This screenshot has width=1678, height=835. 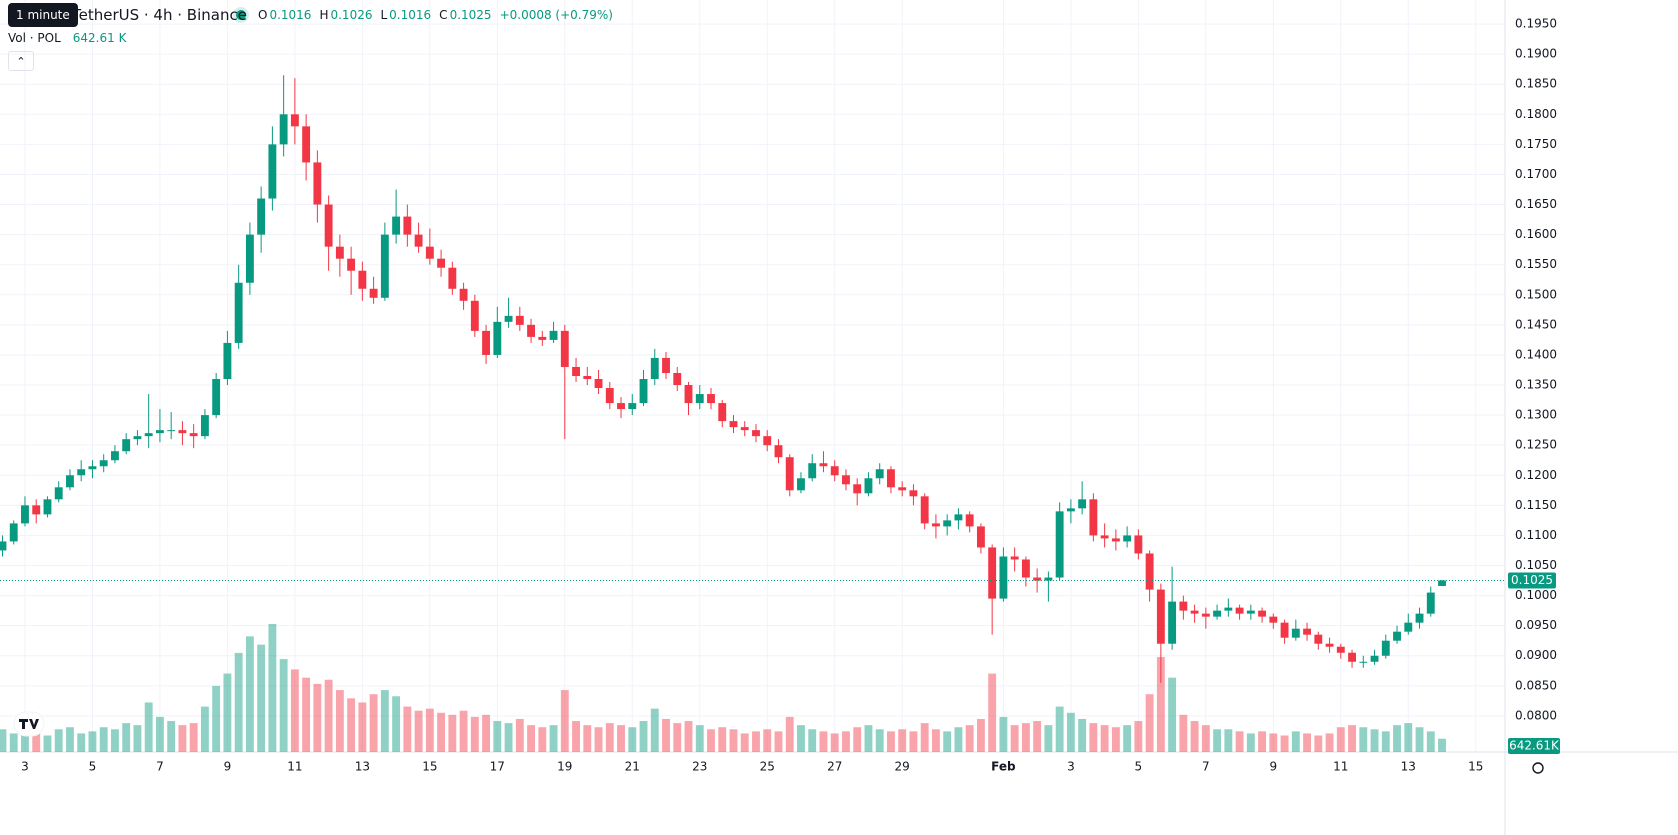 What do you see at coordinates (25, 767) in the screenshot?
I see `x-tick-label: 3` at bounding box center [25, 767].